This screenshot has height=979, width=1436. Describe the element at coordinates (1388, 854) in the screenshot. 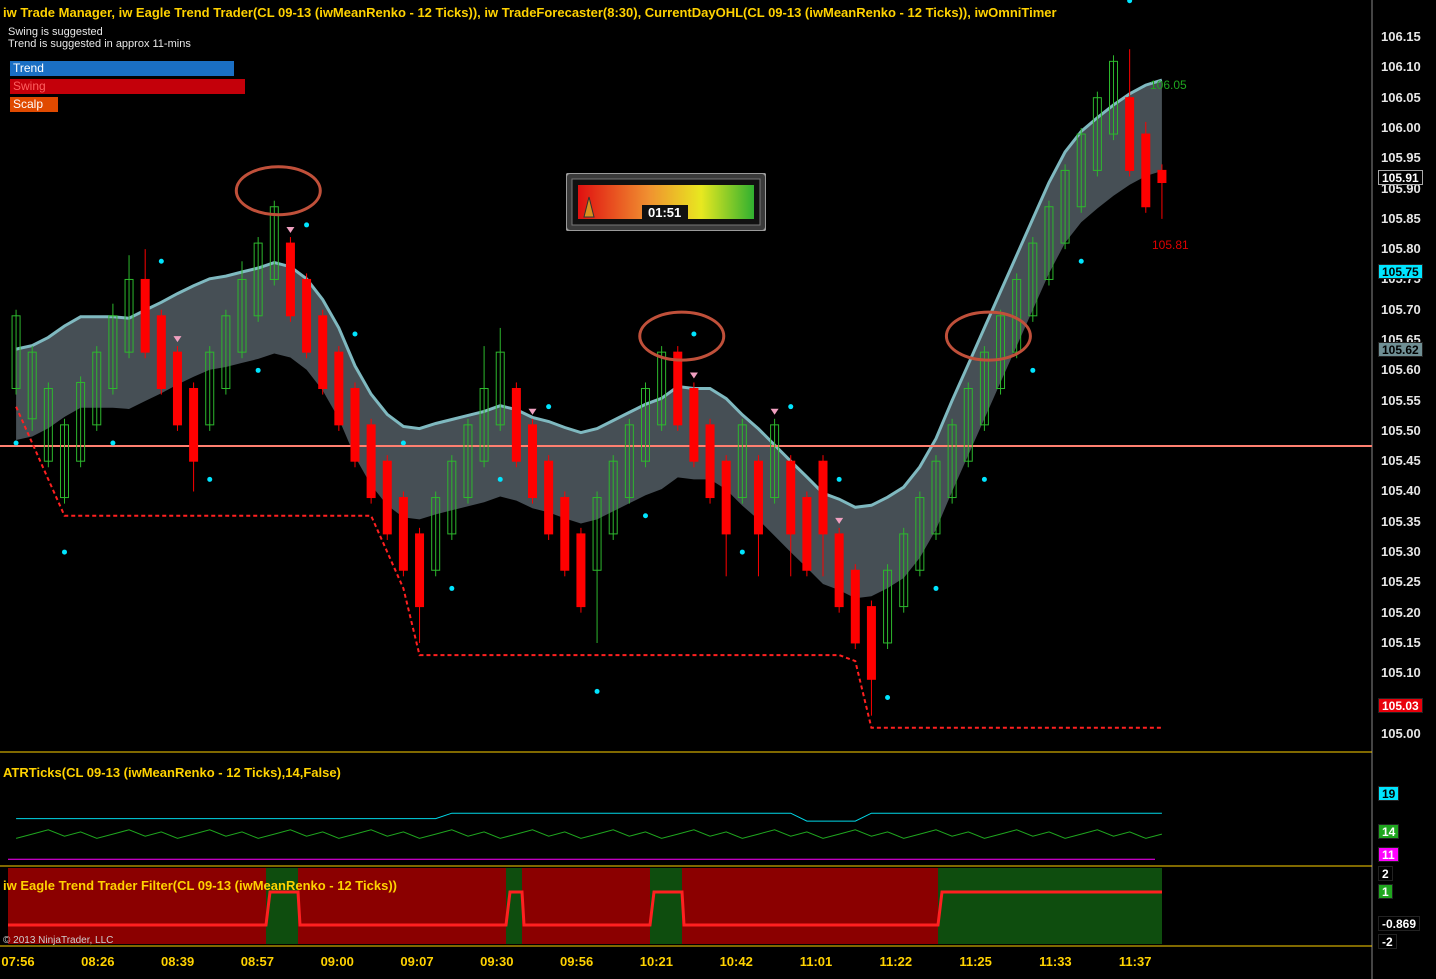

I see `atr-tag-11: 11` at that location.